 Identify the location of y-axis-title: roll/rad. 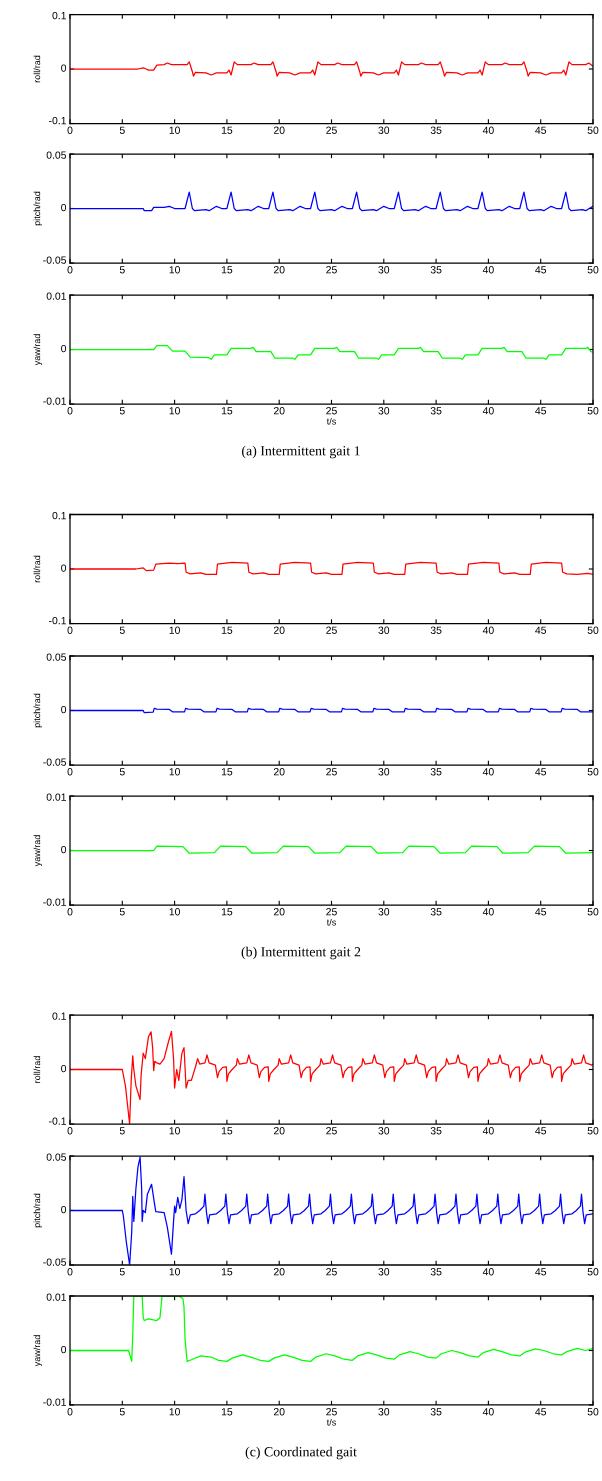
(37, 1069).